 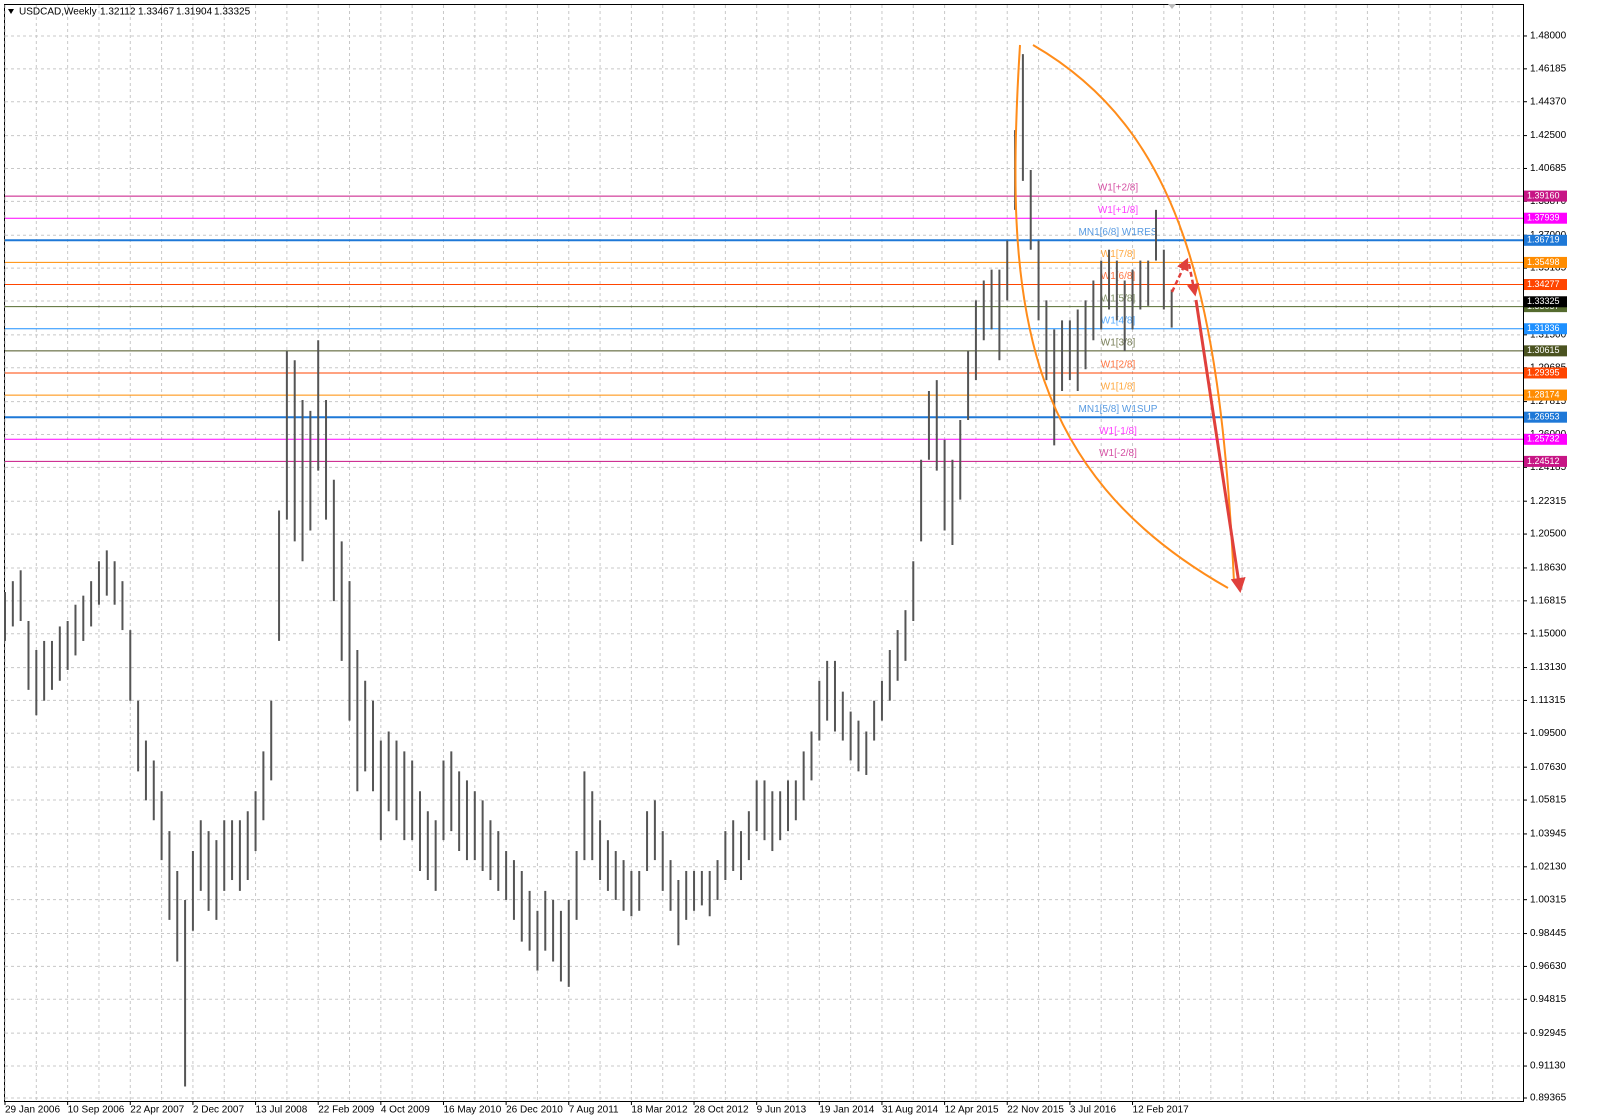 I want to click on header-value: 1.31904, so click(x=194, y=12).